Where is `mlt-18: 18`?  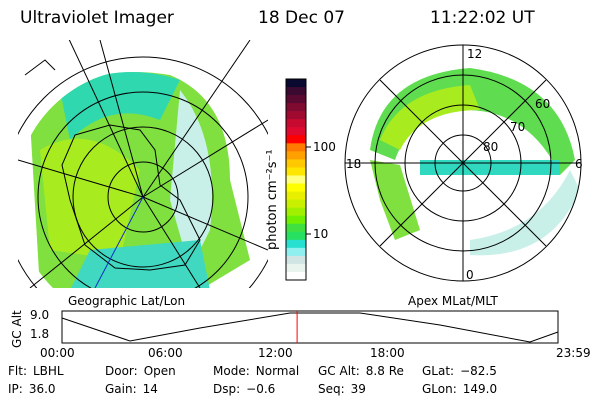 mlt-18: 18 is located at coordinates (354, 164).